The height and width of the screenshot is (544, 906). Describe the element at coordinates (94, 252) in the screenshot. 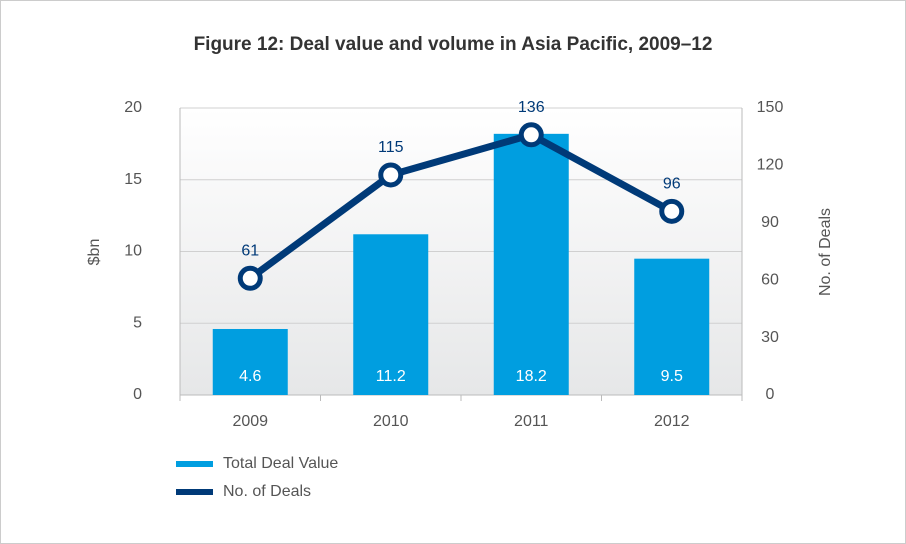

I see `y-axis-label: $bn` at that location.